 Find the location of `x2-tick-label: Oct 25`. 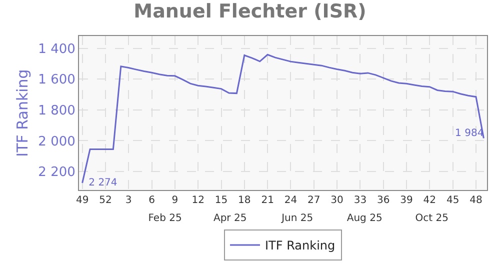

x2-tick-label: Oct 25 is located at coordinates (431, 218).